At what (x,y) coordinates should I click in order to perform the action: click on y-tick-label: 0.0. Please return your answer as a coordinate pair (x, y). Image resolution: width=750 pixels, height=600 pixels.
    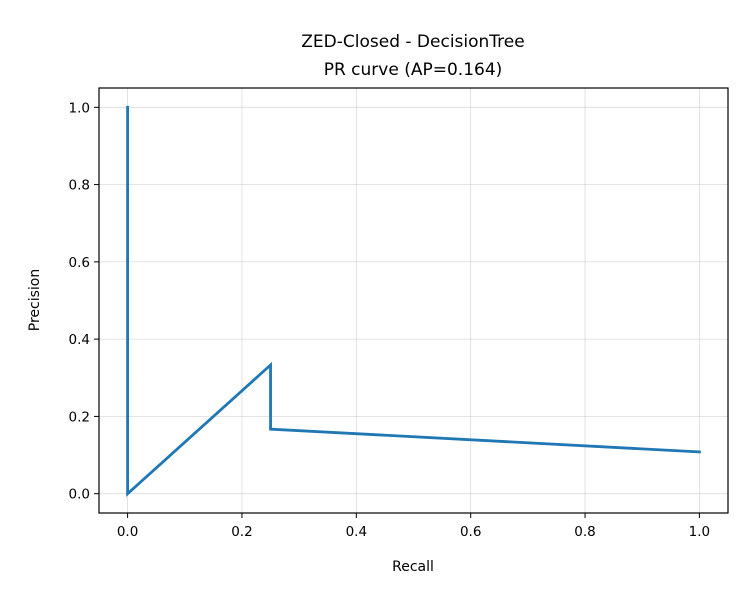
    Looking at the image, I should click on (79, 495).